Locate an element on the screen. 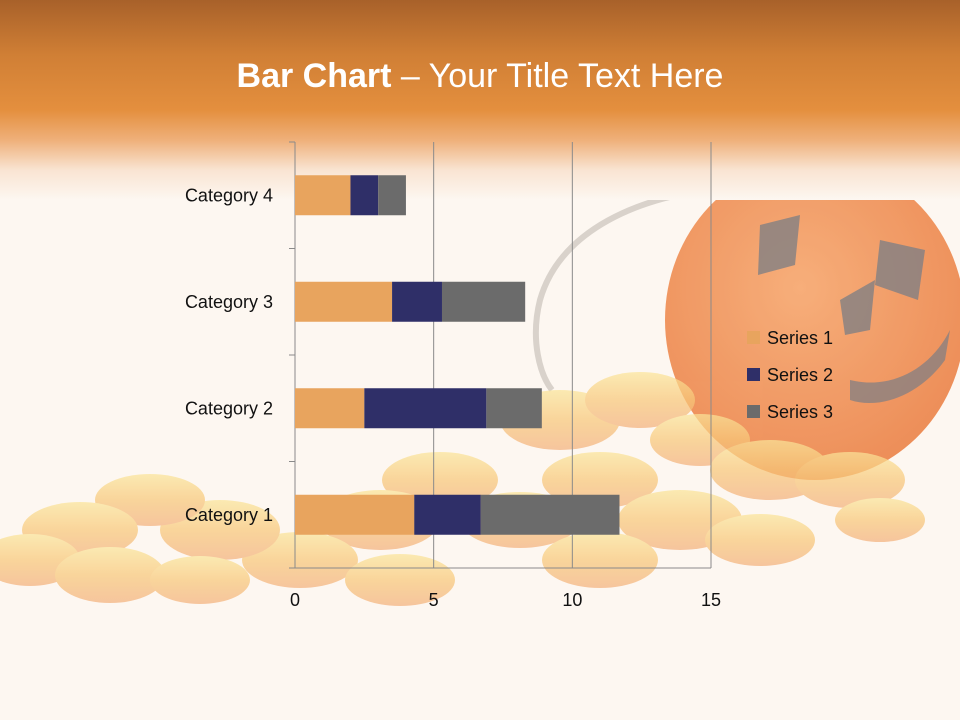 The image size is (960, 720). legend-label: Series 3 is located at coordinates (800, 412).